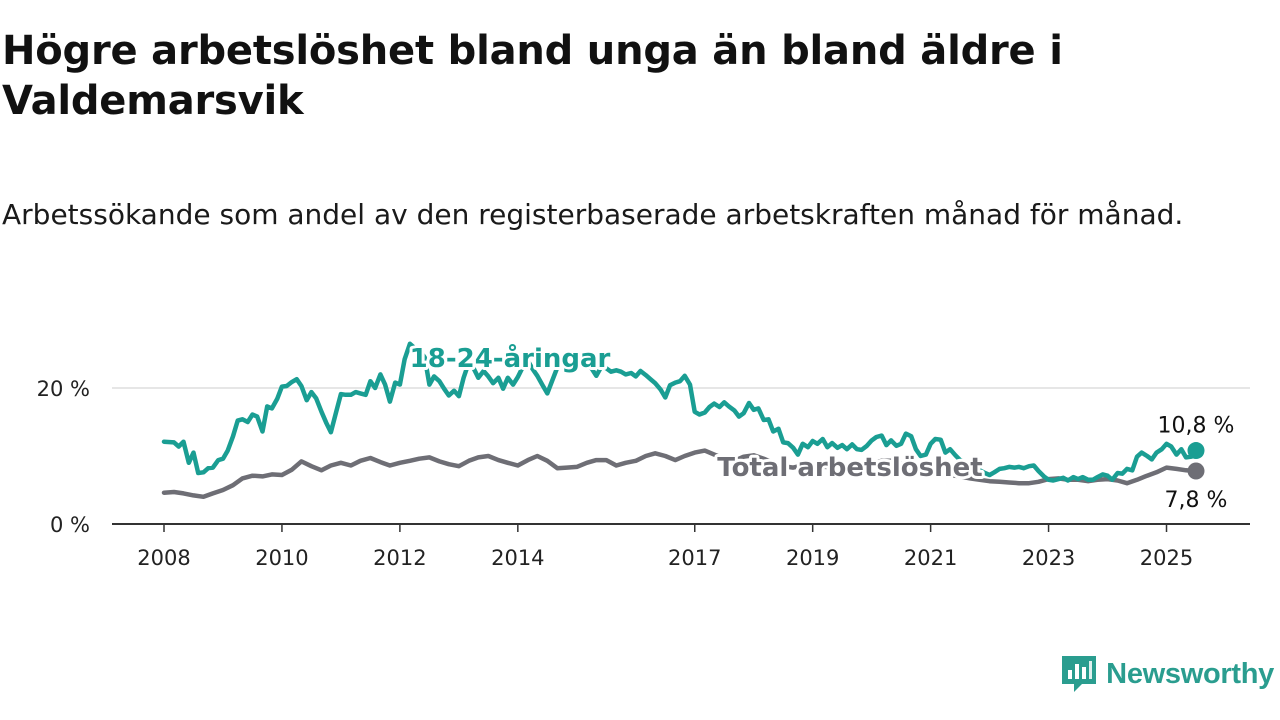  I want to click on x-tick-label: 2025, so click(1166, 558).